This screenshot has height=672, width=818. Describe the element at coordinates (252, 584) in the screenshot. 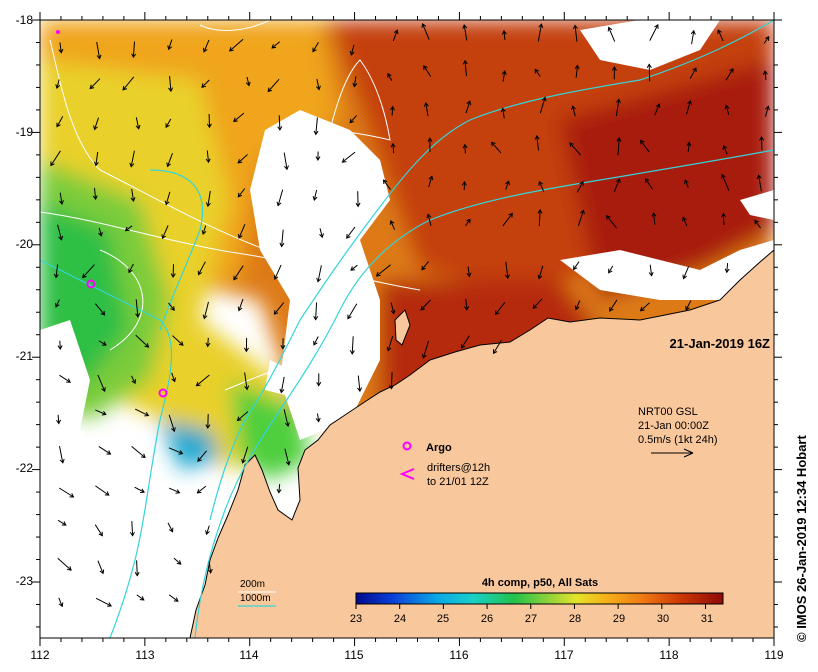

I see `isobath-200-label: 200m` at that location.